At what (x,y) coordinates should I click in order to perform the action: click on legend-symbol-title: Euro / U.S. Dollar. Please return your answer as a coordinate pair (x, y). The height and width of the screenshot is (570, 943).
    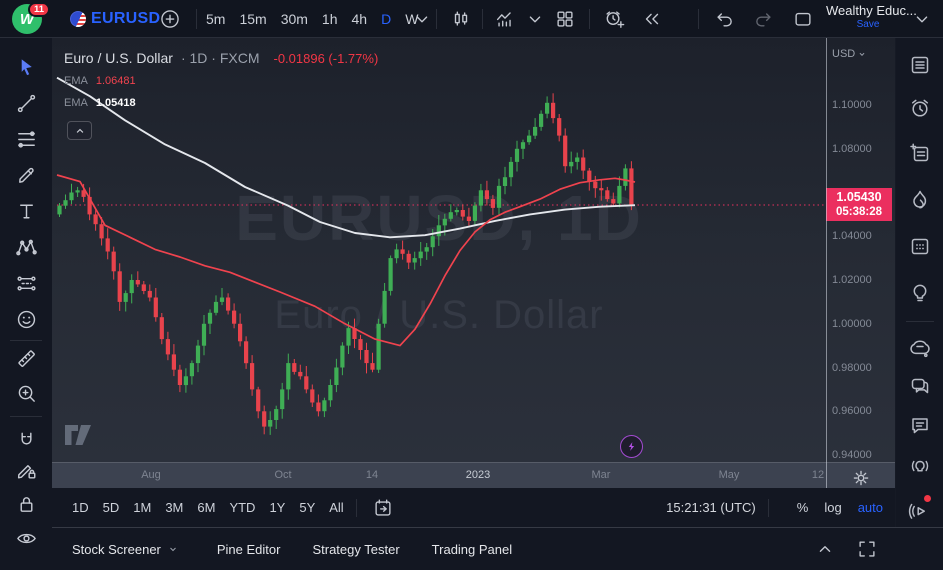
    Looking at the image, I should click on (118, 58).